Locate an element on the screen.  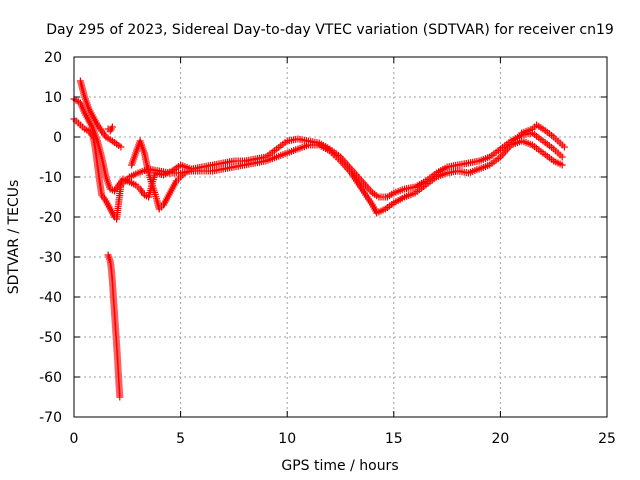
y-tick-label: -30 is located at coordinates (50, 258).